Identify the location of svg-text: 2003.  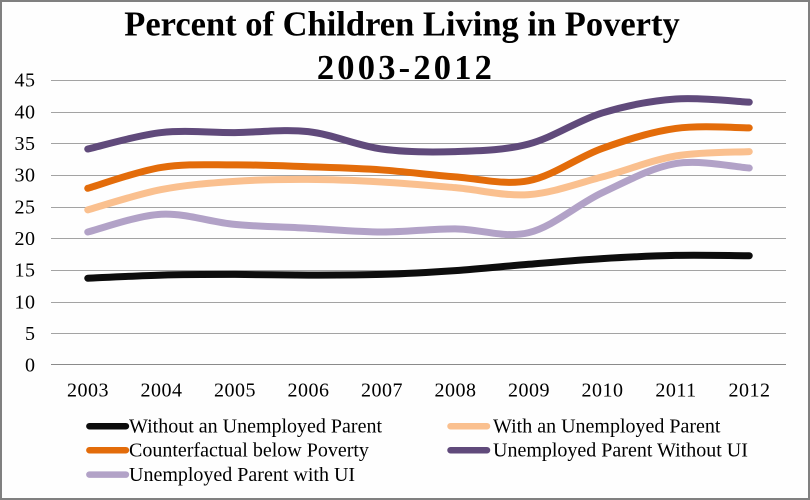
(88, 390).